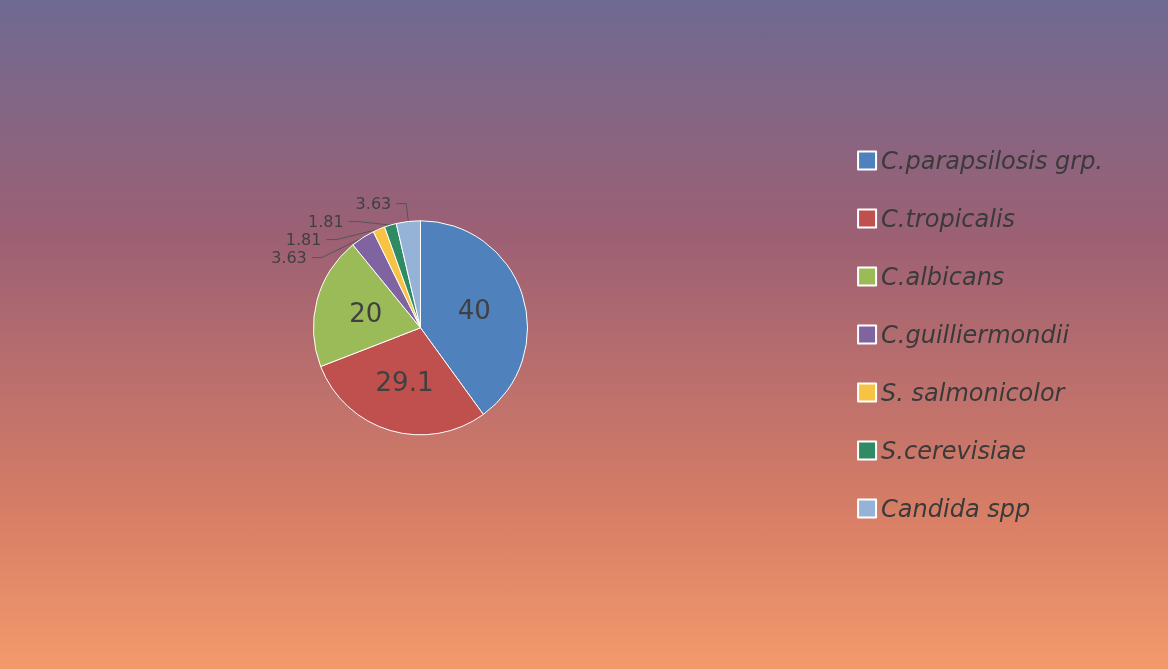  I want to click on legend-label: C.albicans, so click(943, 276).